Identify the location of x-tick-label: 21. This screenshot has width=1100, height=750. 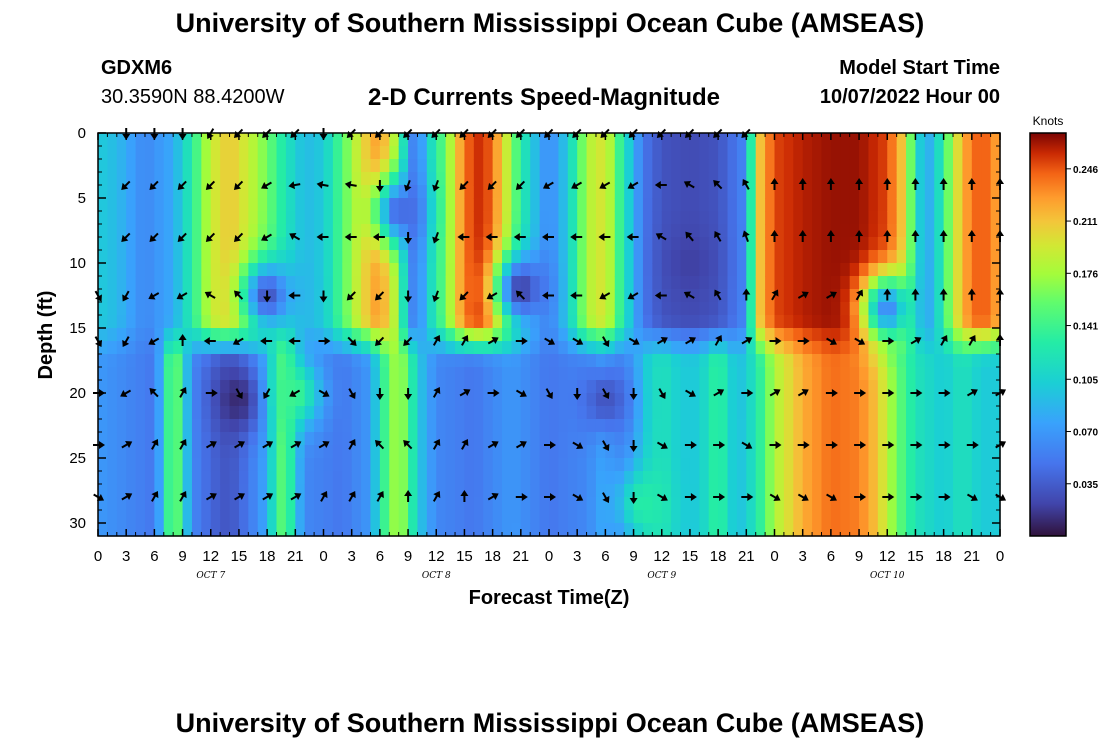
(295, 556).